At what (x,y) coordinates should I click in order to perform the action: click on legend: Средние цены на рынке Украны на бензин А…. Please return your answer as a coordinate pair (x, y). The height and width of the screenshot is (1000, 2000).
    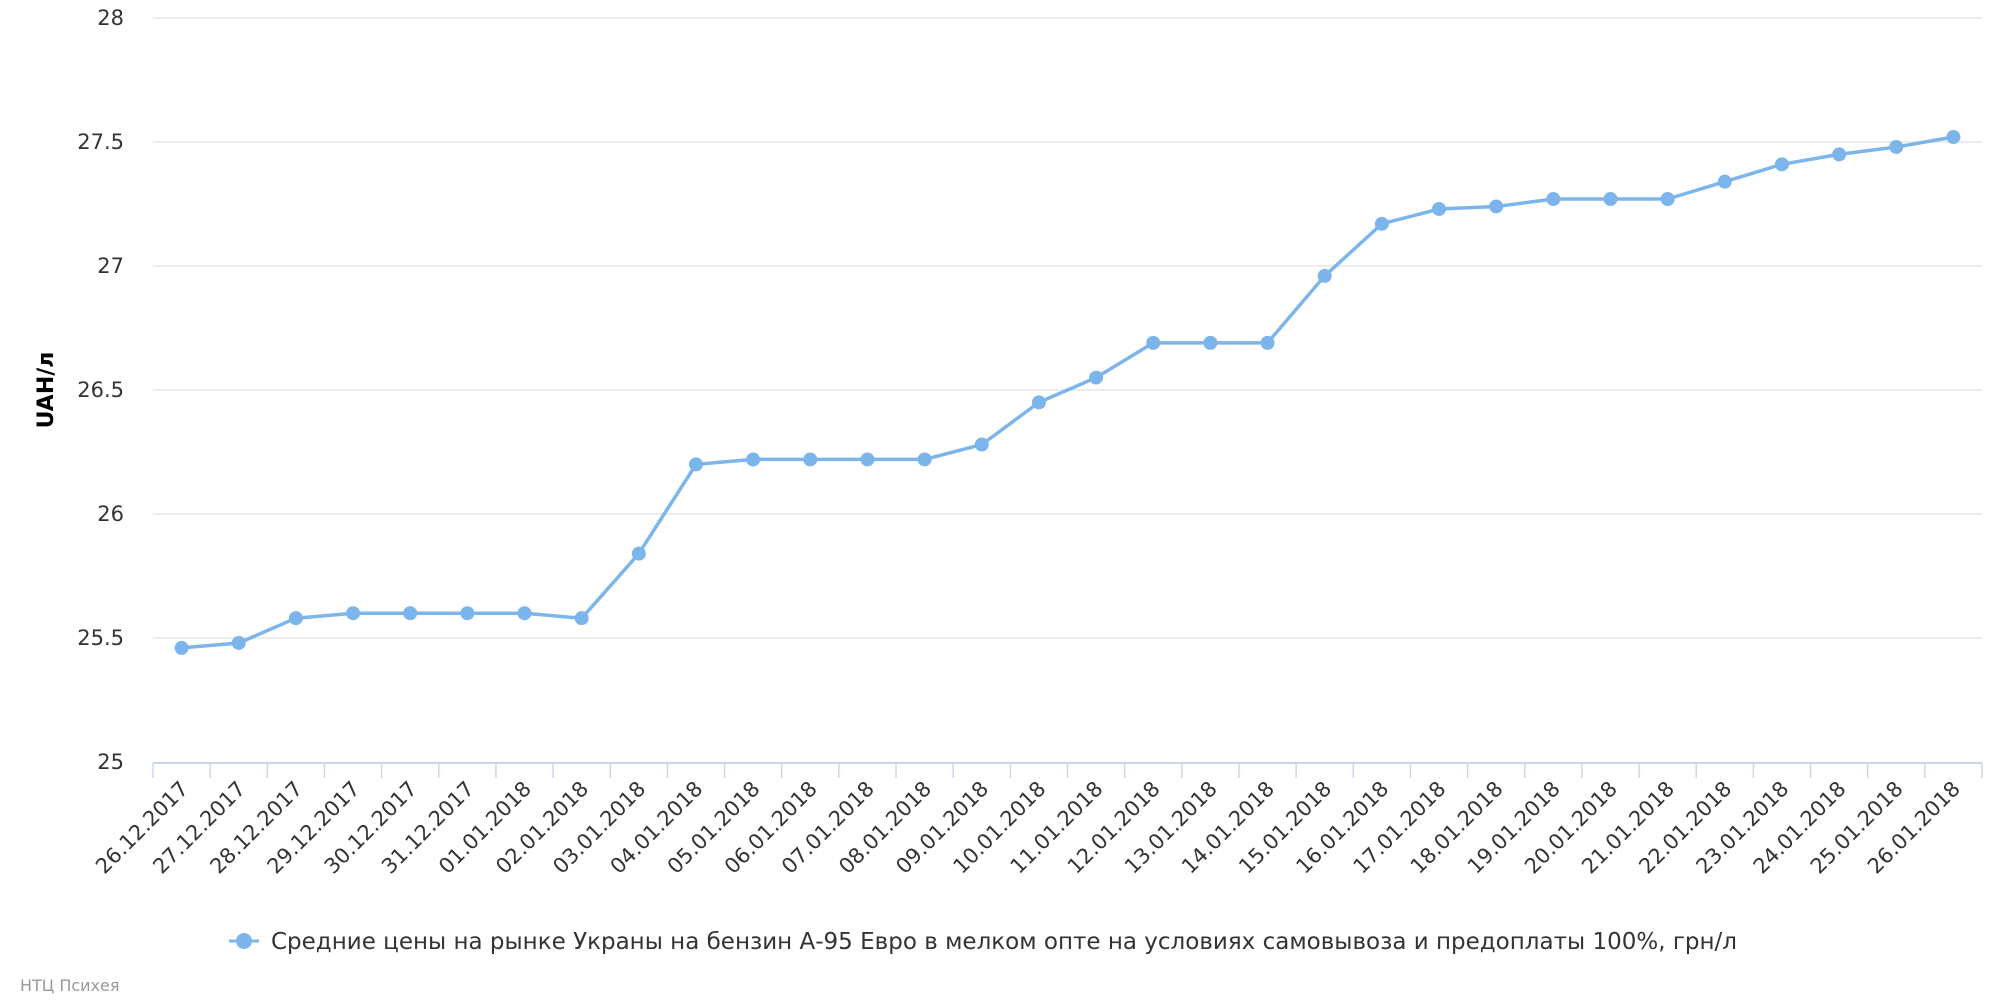
    Looking at the image, I should click on (983, 942).